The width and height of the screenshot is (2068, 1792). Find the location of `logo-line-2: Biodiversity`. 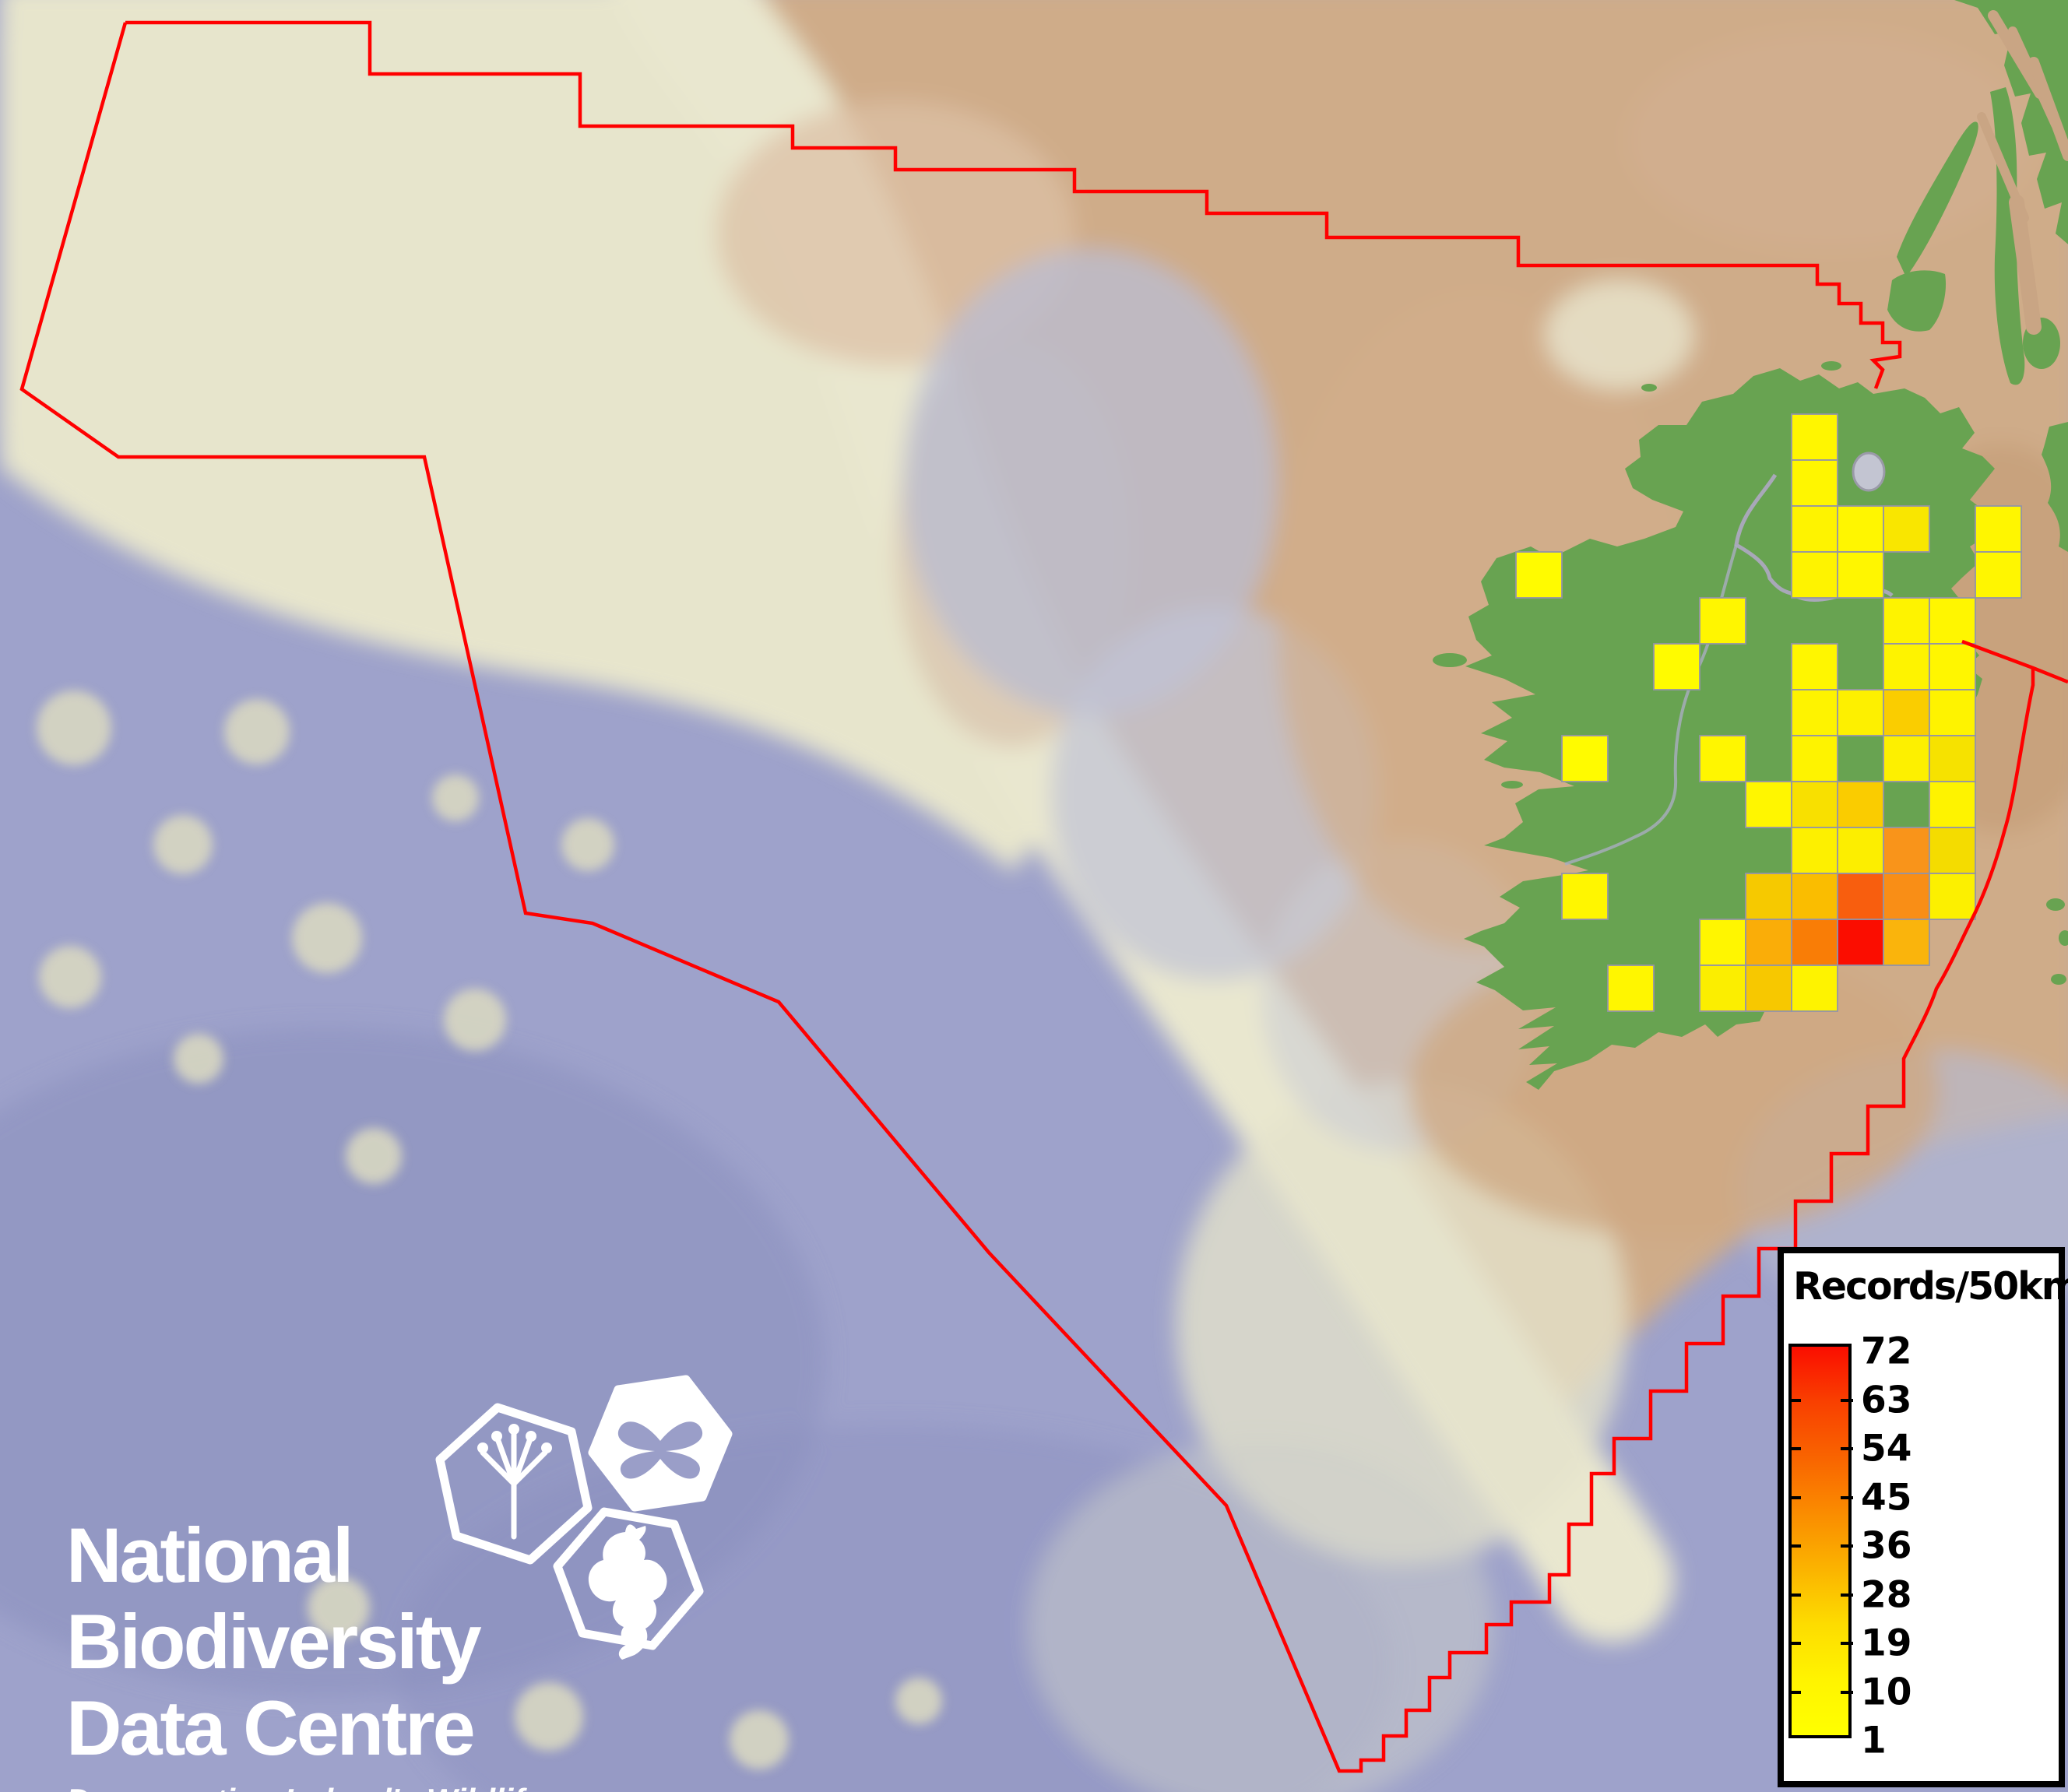

logo-line-2: Biodiversity is located at coordinates (274, 1641).